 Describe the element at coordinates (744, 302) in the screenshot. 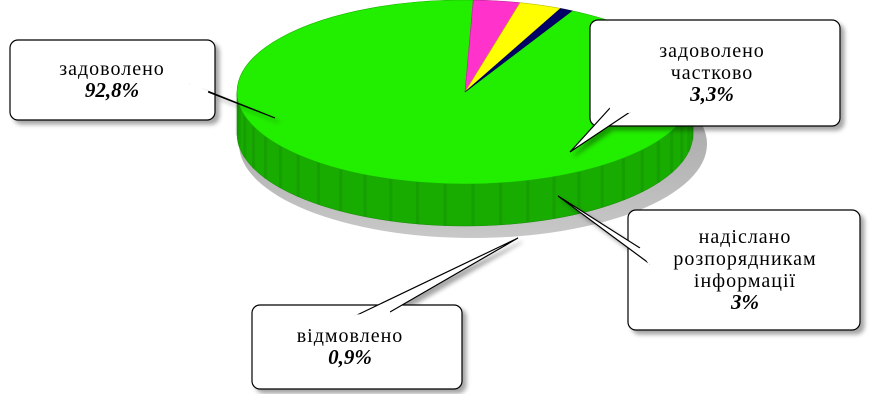

I see `slice-value-label-2: 3%` at that location.